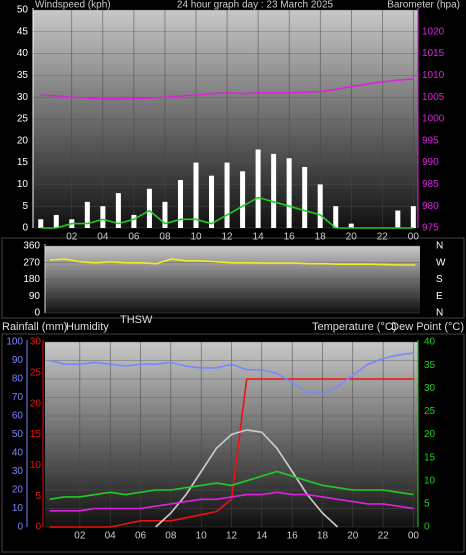 This screenshot has width=466, height=555. I want to click on y2-tick-label: 990, so click(430, 162).